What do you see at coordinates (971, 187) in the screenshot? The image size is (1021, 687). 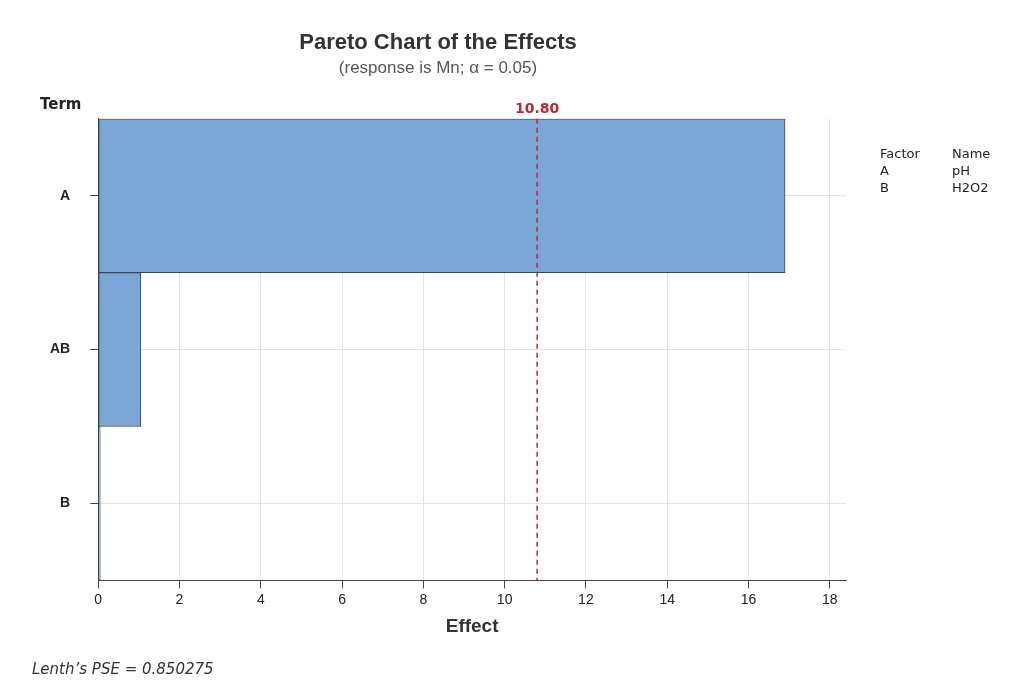 I see `text: H2O2` at bounding box center [971, 187].